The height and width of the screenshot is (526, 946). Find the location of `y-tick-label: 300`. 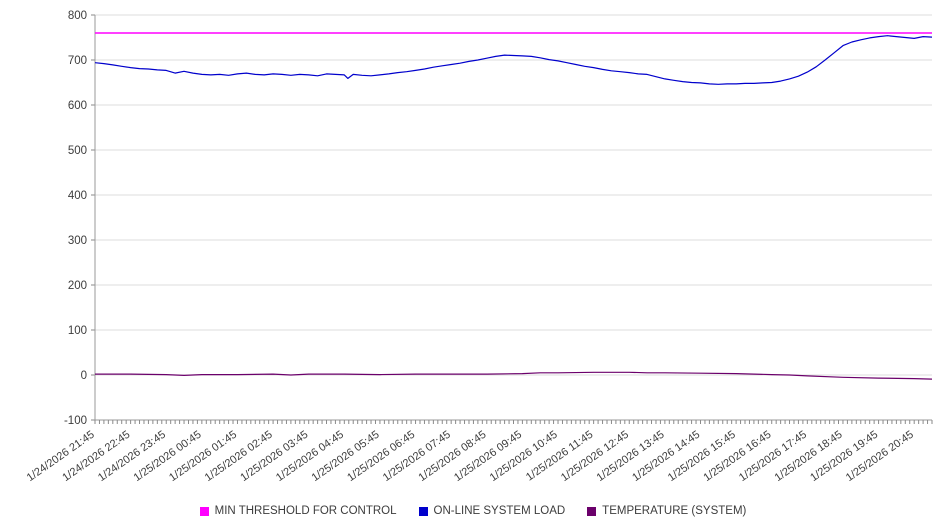

y-tick-label: 300 is located at coordinates (77, 241).